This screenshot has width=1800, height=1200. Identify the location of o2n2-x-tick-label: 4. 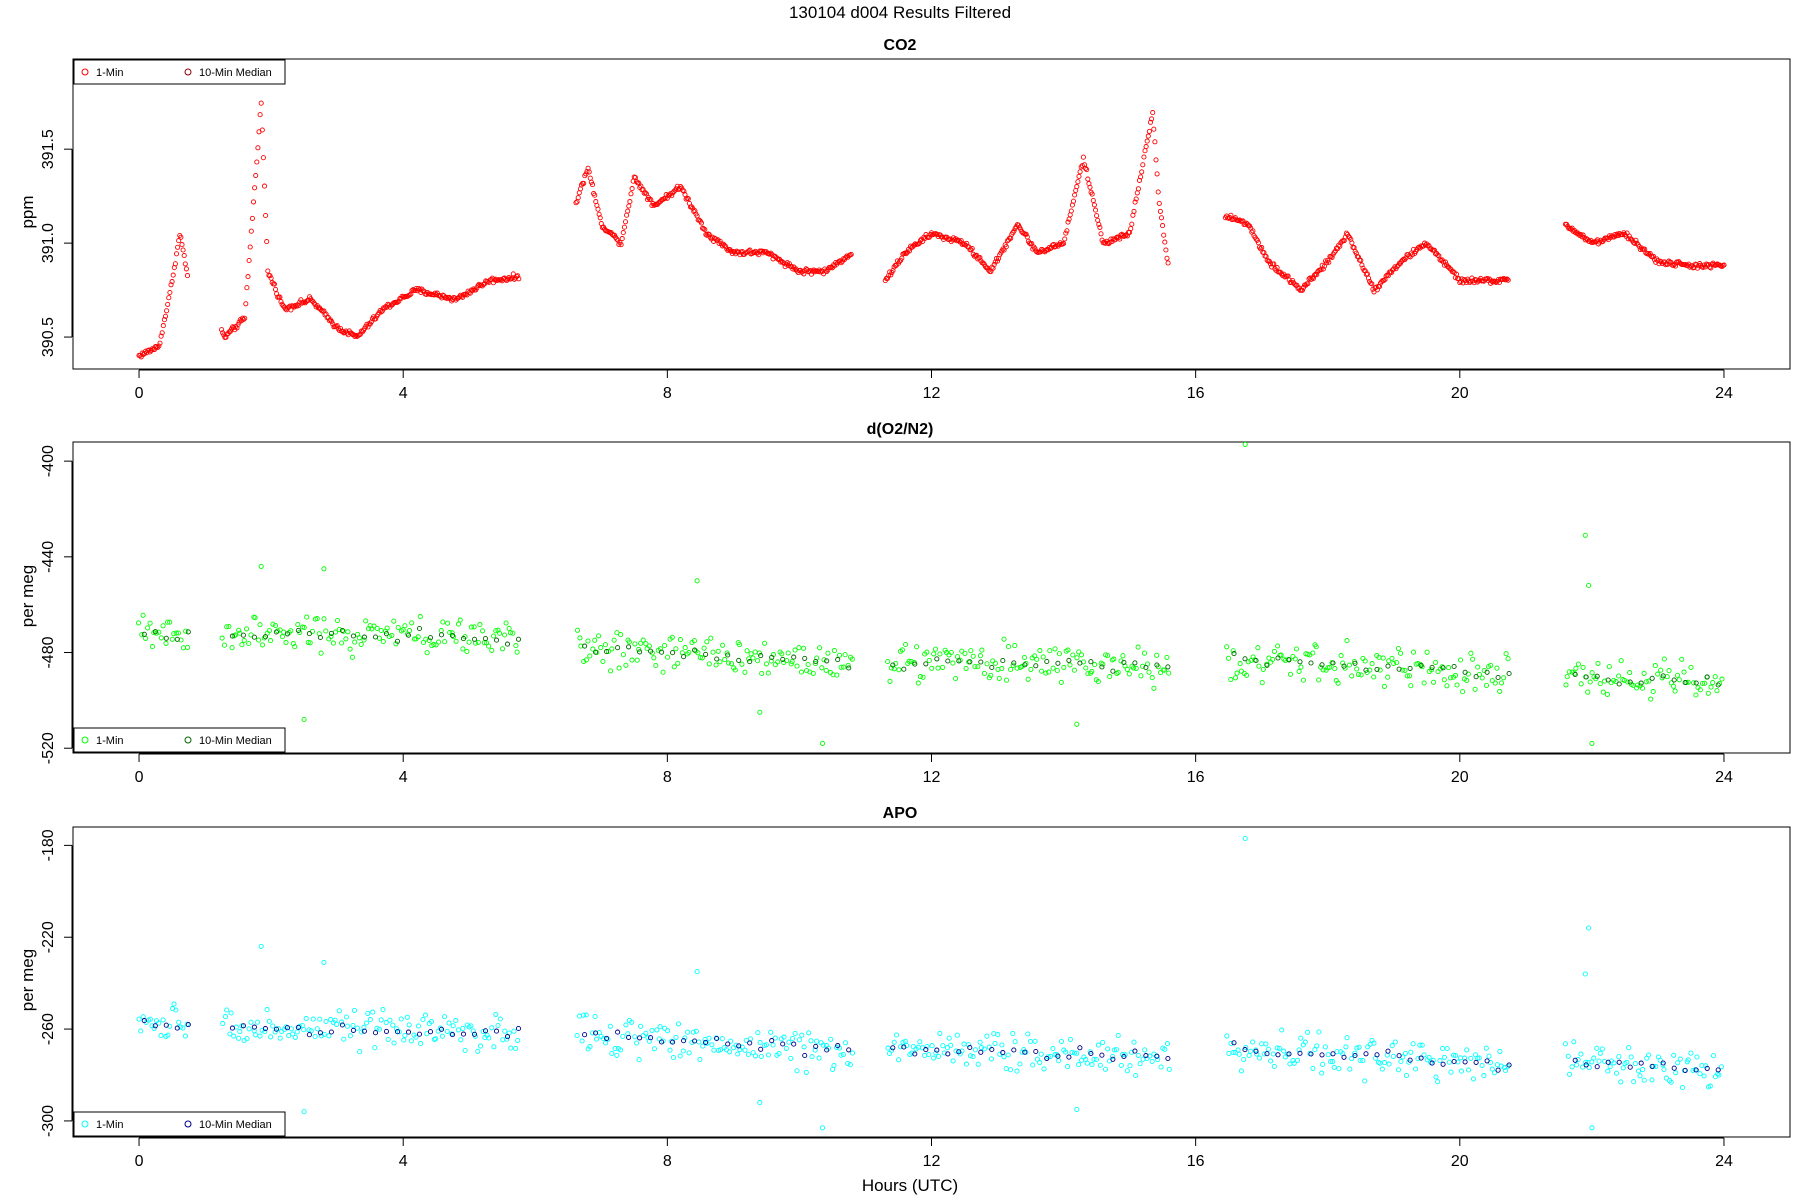
(403, 777).